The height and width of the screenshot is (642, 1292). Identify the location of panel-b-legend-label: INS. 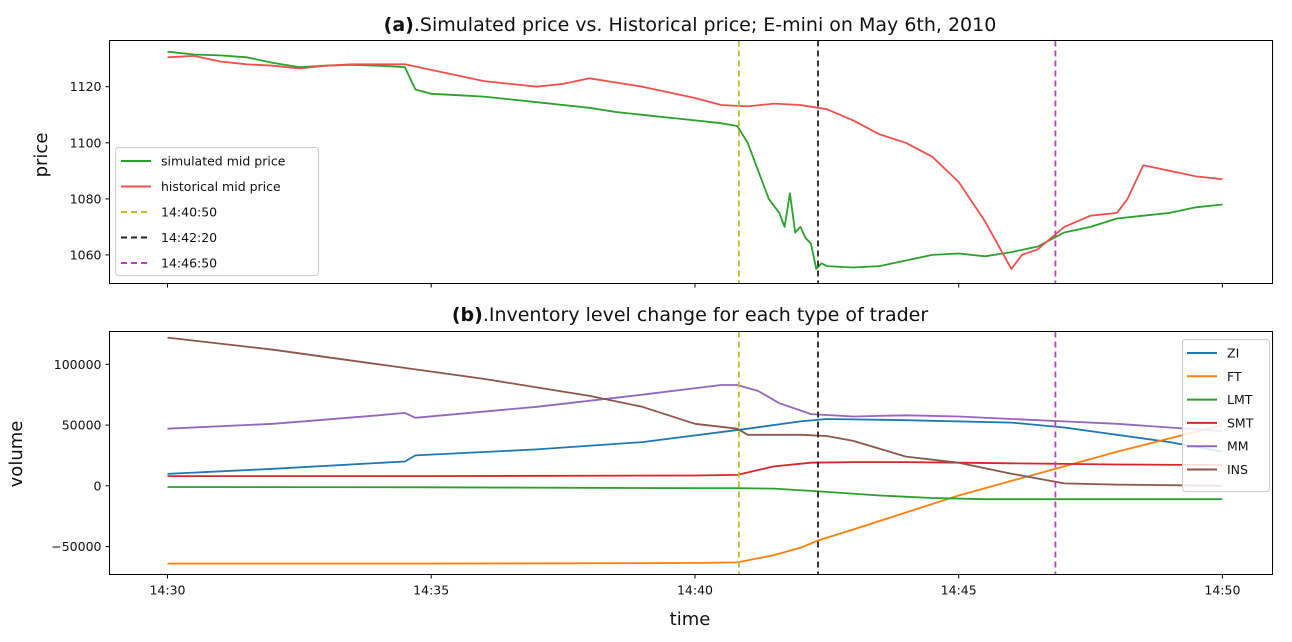
(1237, 469).